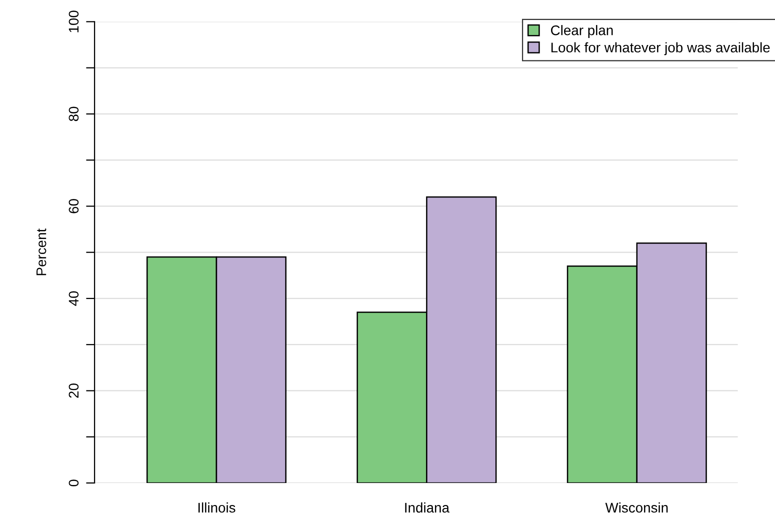  Describe the element at coordinates (73, 391) in the screenshot. I see `y-tick-label: 20` at that location.